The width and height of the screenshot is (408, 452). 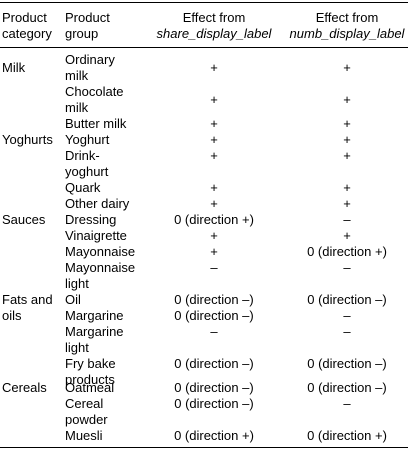 I want to click on group-cell: Mayonnaise, so click(x=100, y=251).